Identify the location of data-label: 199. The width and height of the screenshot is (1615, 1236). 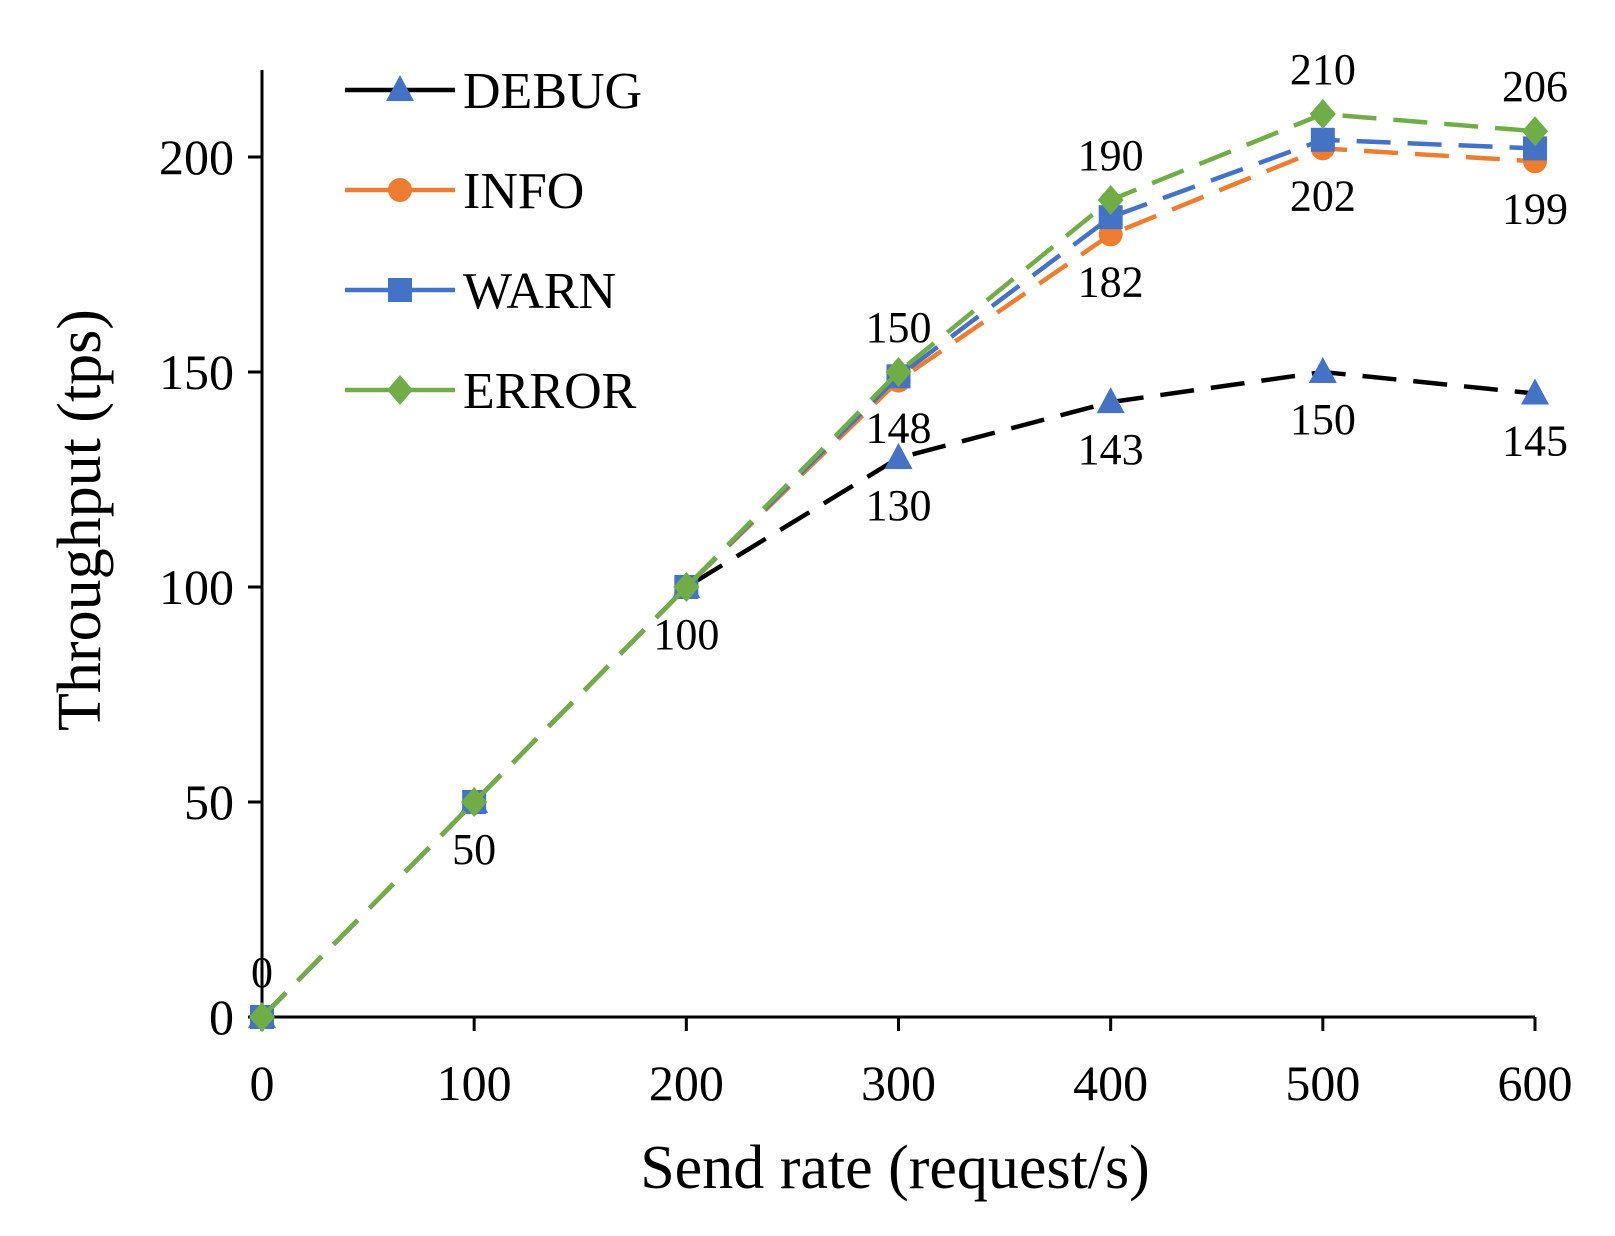
(1535, 208).